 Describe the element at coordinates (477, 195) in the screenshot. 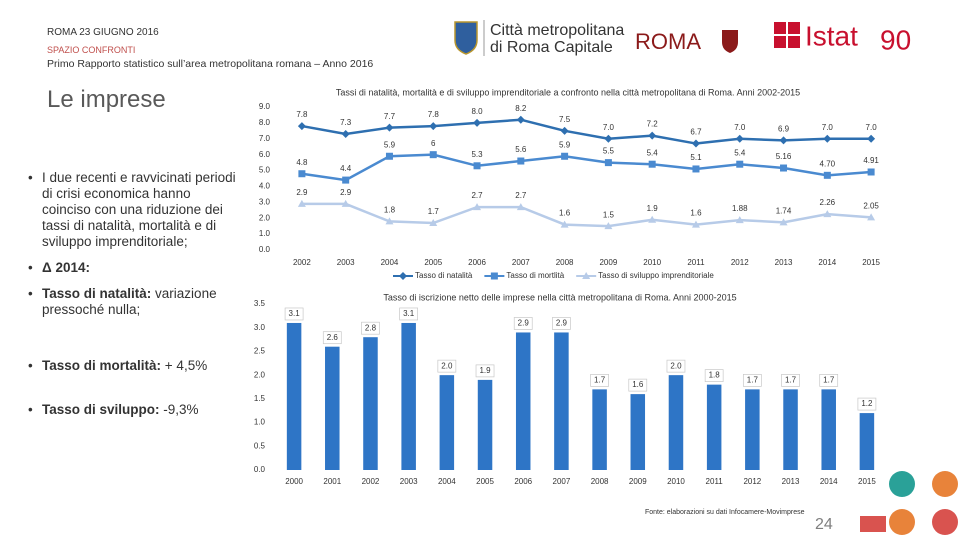

I see `value-label: 2.7` at that location.